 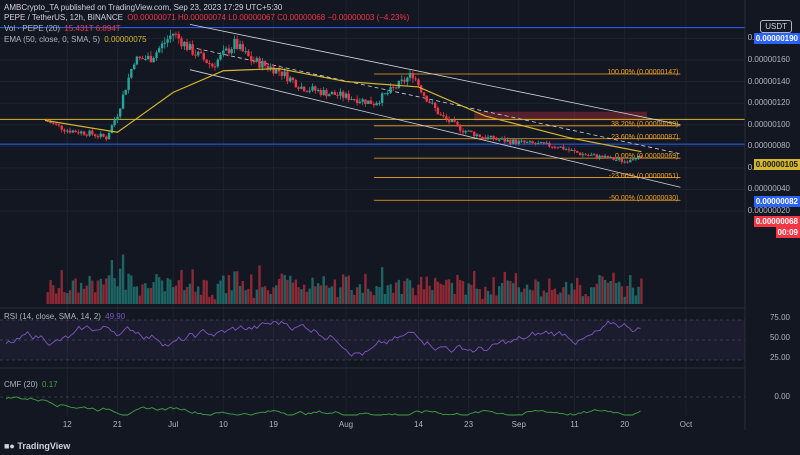 What do you see at coordinates (64, 317) in the screenshot?
I see `rsi-legend: RSI (14, close, SMA, 14, 2) 49.90` at bounding box center [64, 317].